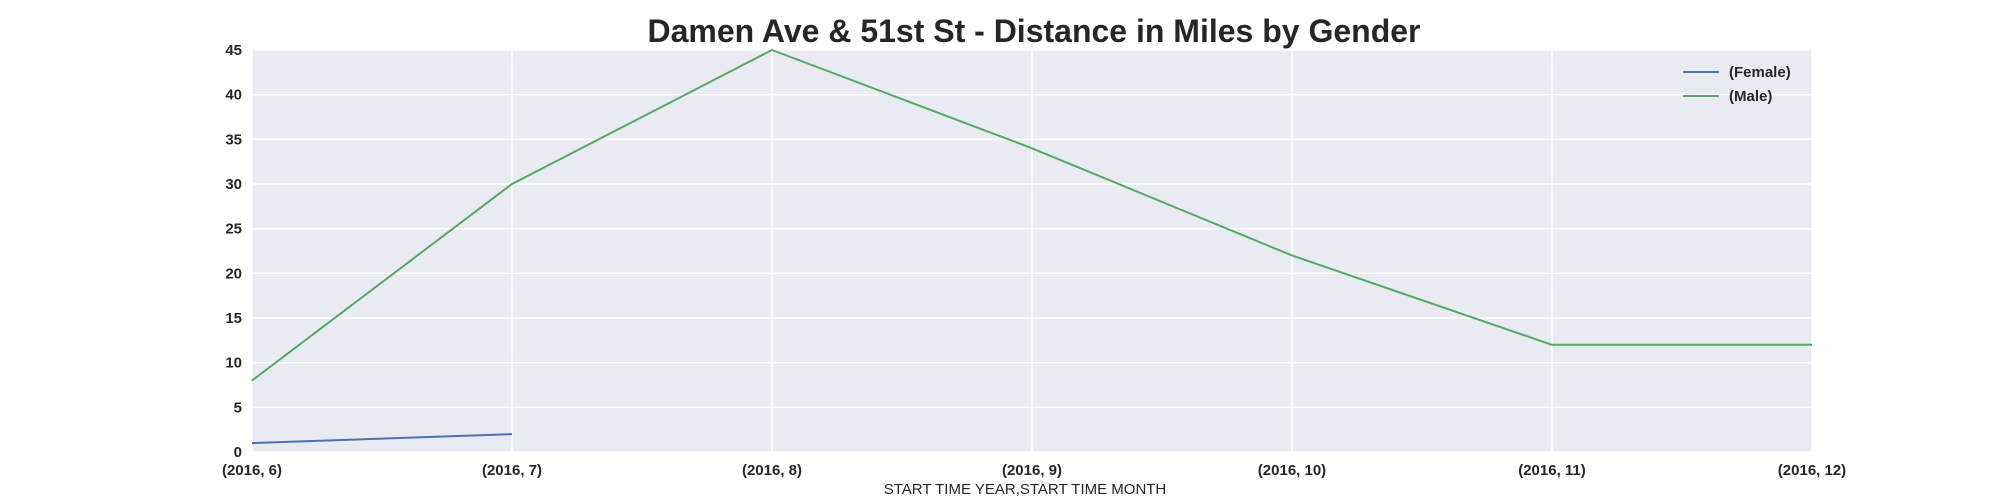  What do you see at coordinates (1750, 96) in the screenshot?
I see `legend-label-male: (Male)` at bounding box center [1750, 96].